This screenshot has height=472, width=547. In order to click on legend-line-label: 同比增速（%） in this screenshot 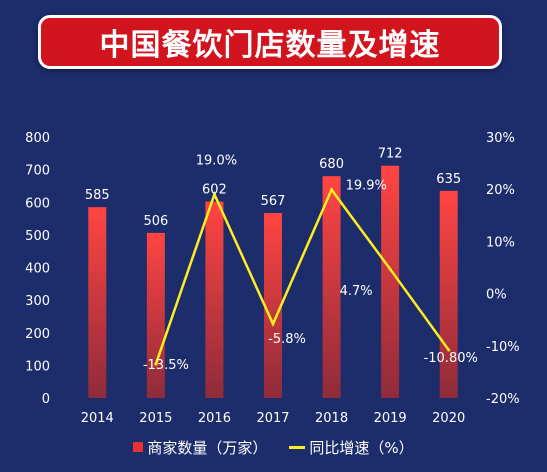, I will do `click(361, 447)`.